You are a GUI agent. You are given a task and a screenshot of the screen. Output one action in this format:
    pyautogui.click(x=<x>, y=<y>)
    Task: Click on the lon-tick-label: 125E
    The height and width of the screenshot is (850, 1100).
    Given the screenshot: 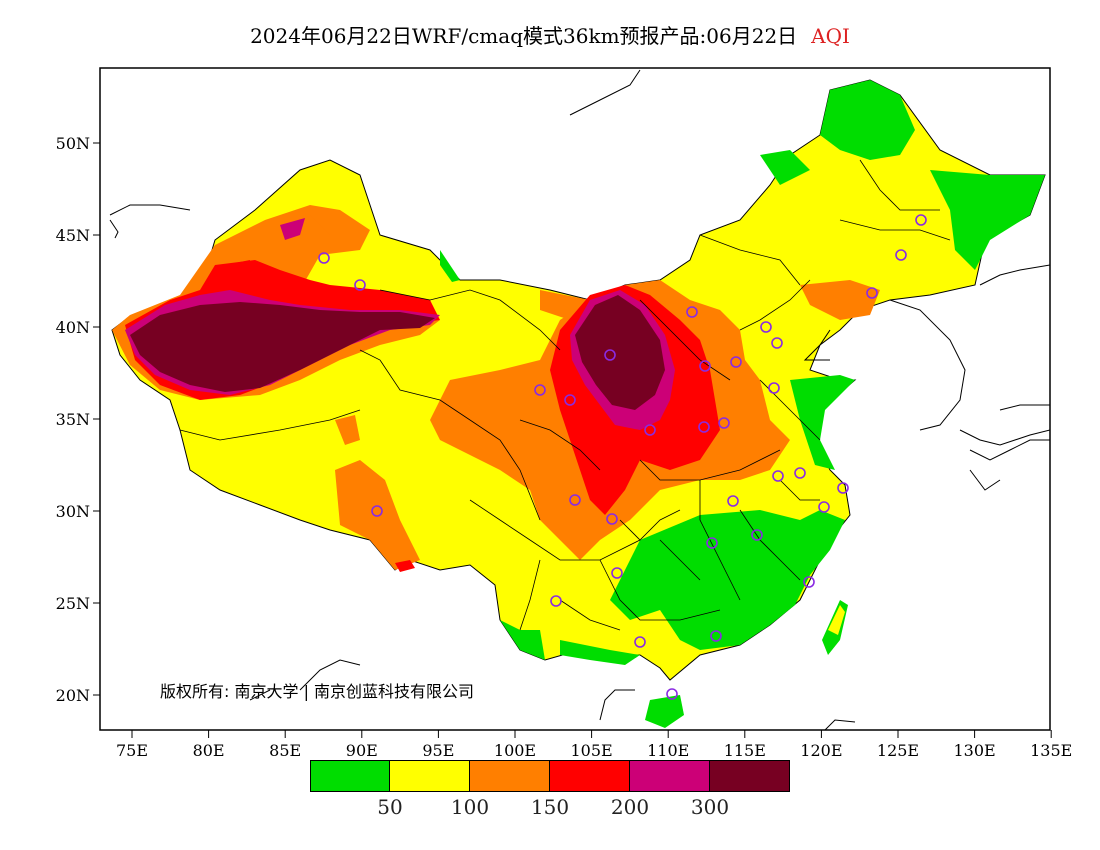 What is the action you would take?
    pyautogui.click(x=898, y=750)
    